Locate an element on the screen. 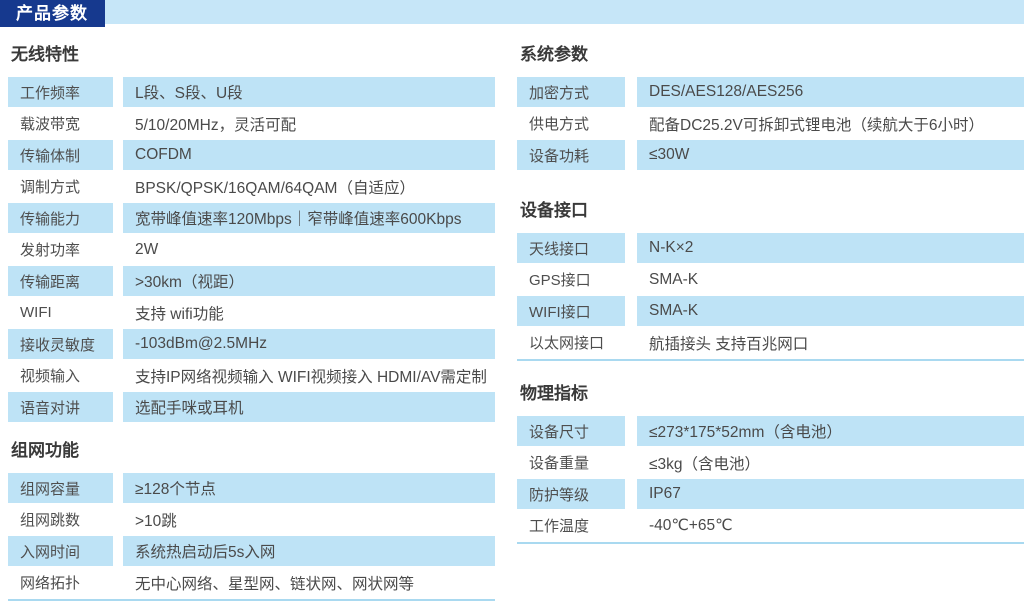 The image size is (1024, 606). spec-label: 传输能力 is located at coordinates (60, 218).